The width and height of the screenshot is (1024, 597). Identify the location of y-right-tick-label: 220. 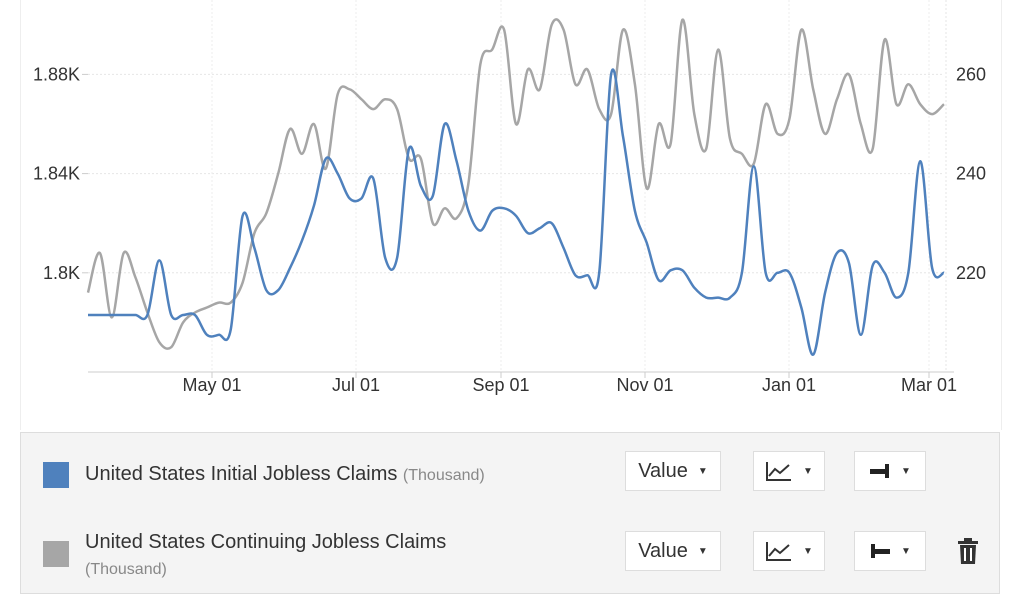
(971, 273).